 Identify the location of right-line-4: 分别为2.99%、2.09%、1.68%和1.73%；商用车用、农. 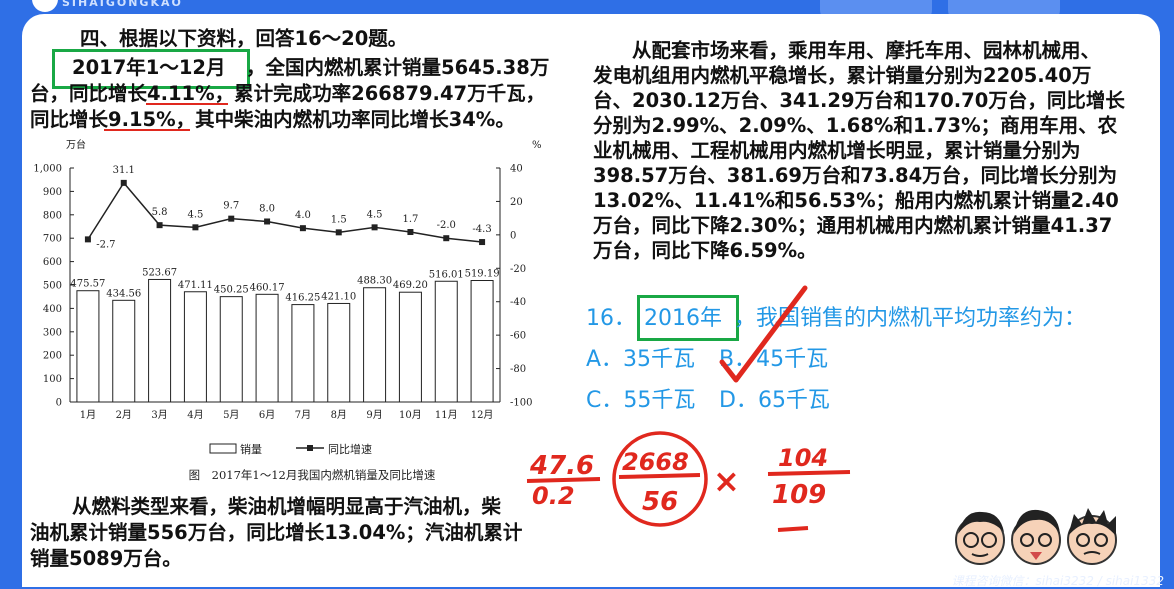
(855, 125).